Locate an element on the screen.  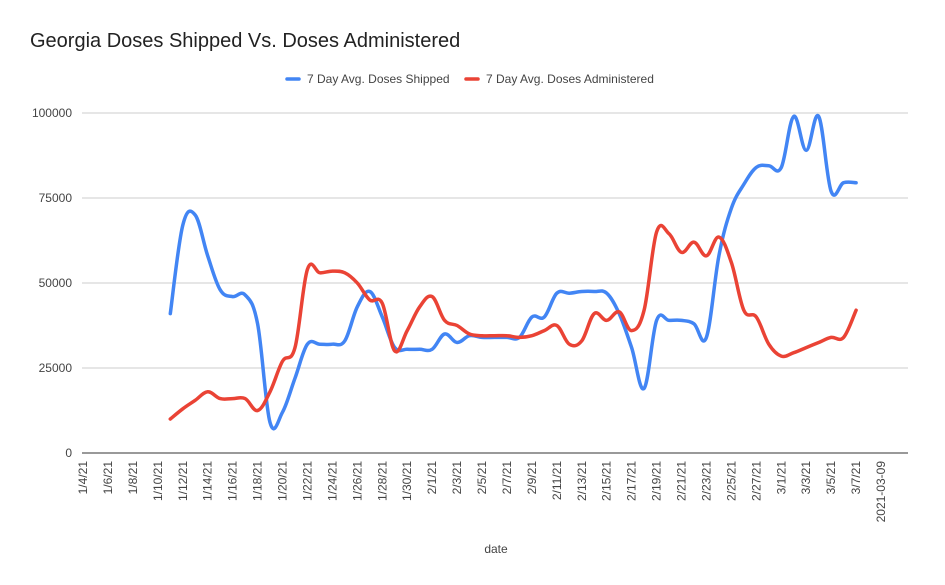
x-tick-label: 1/26/21 is located at coordinates (357, 481).